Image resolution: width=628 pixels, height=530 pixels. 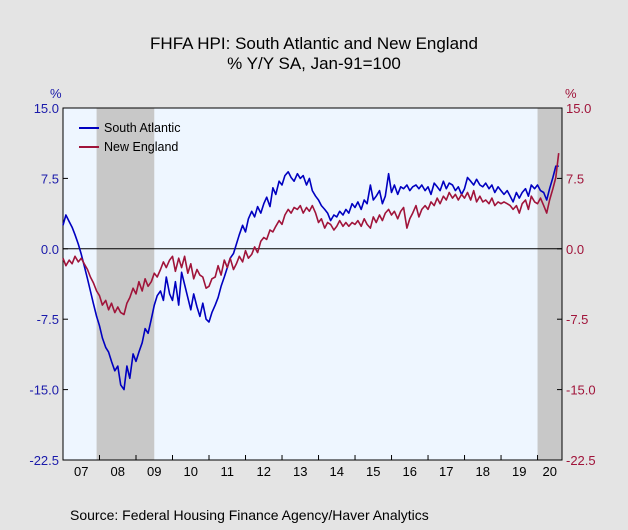 I want to click on y-tick-label-left: 7.5, so click(x=50, y=178).